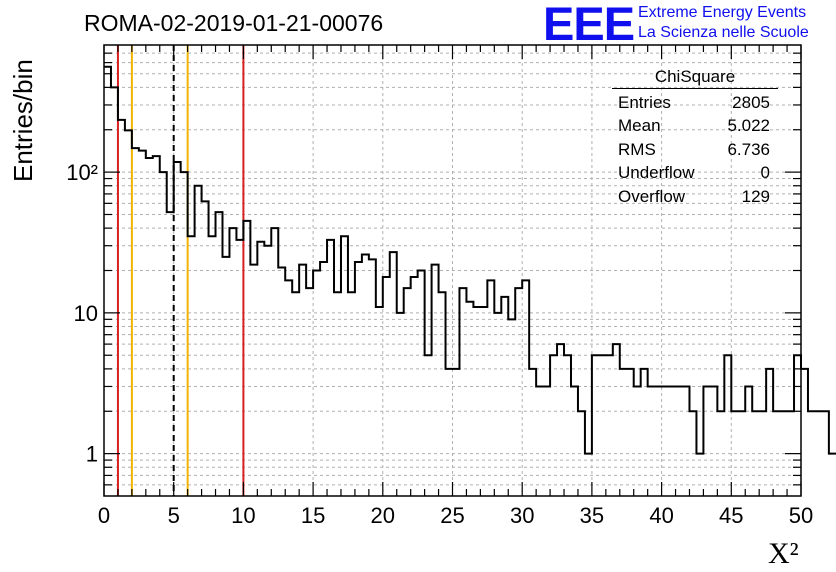 The width and height of the screenshot is (836, 572). What do you see at coordinates (452, 515) in the screenshot?
I see `x-tick-label: 25` at bounding box center [452, 515].